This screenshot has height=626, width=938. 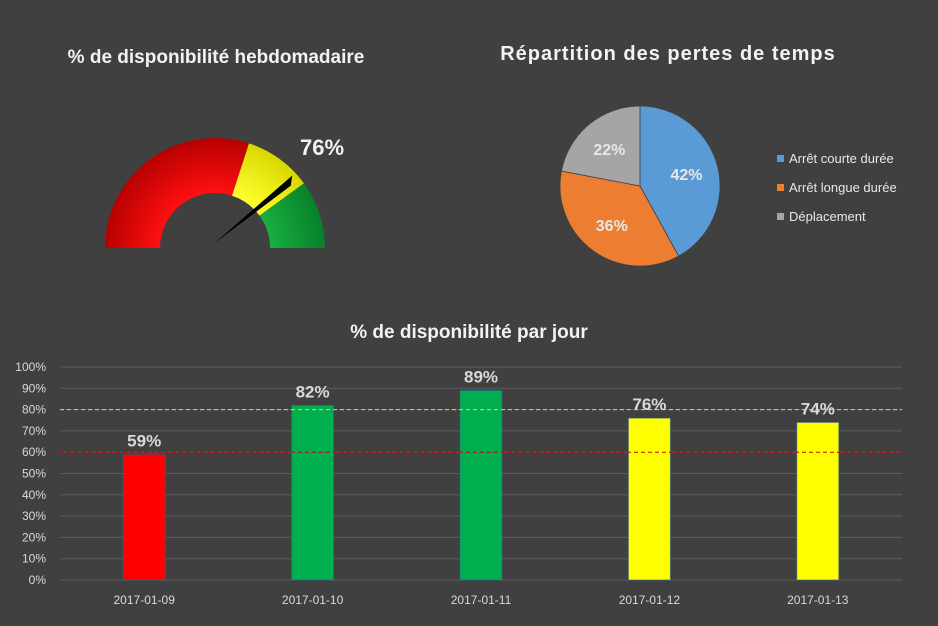 I want to click on y-tick-label: 40%, so click(x=34, y=495).